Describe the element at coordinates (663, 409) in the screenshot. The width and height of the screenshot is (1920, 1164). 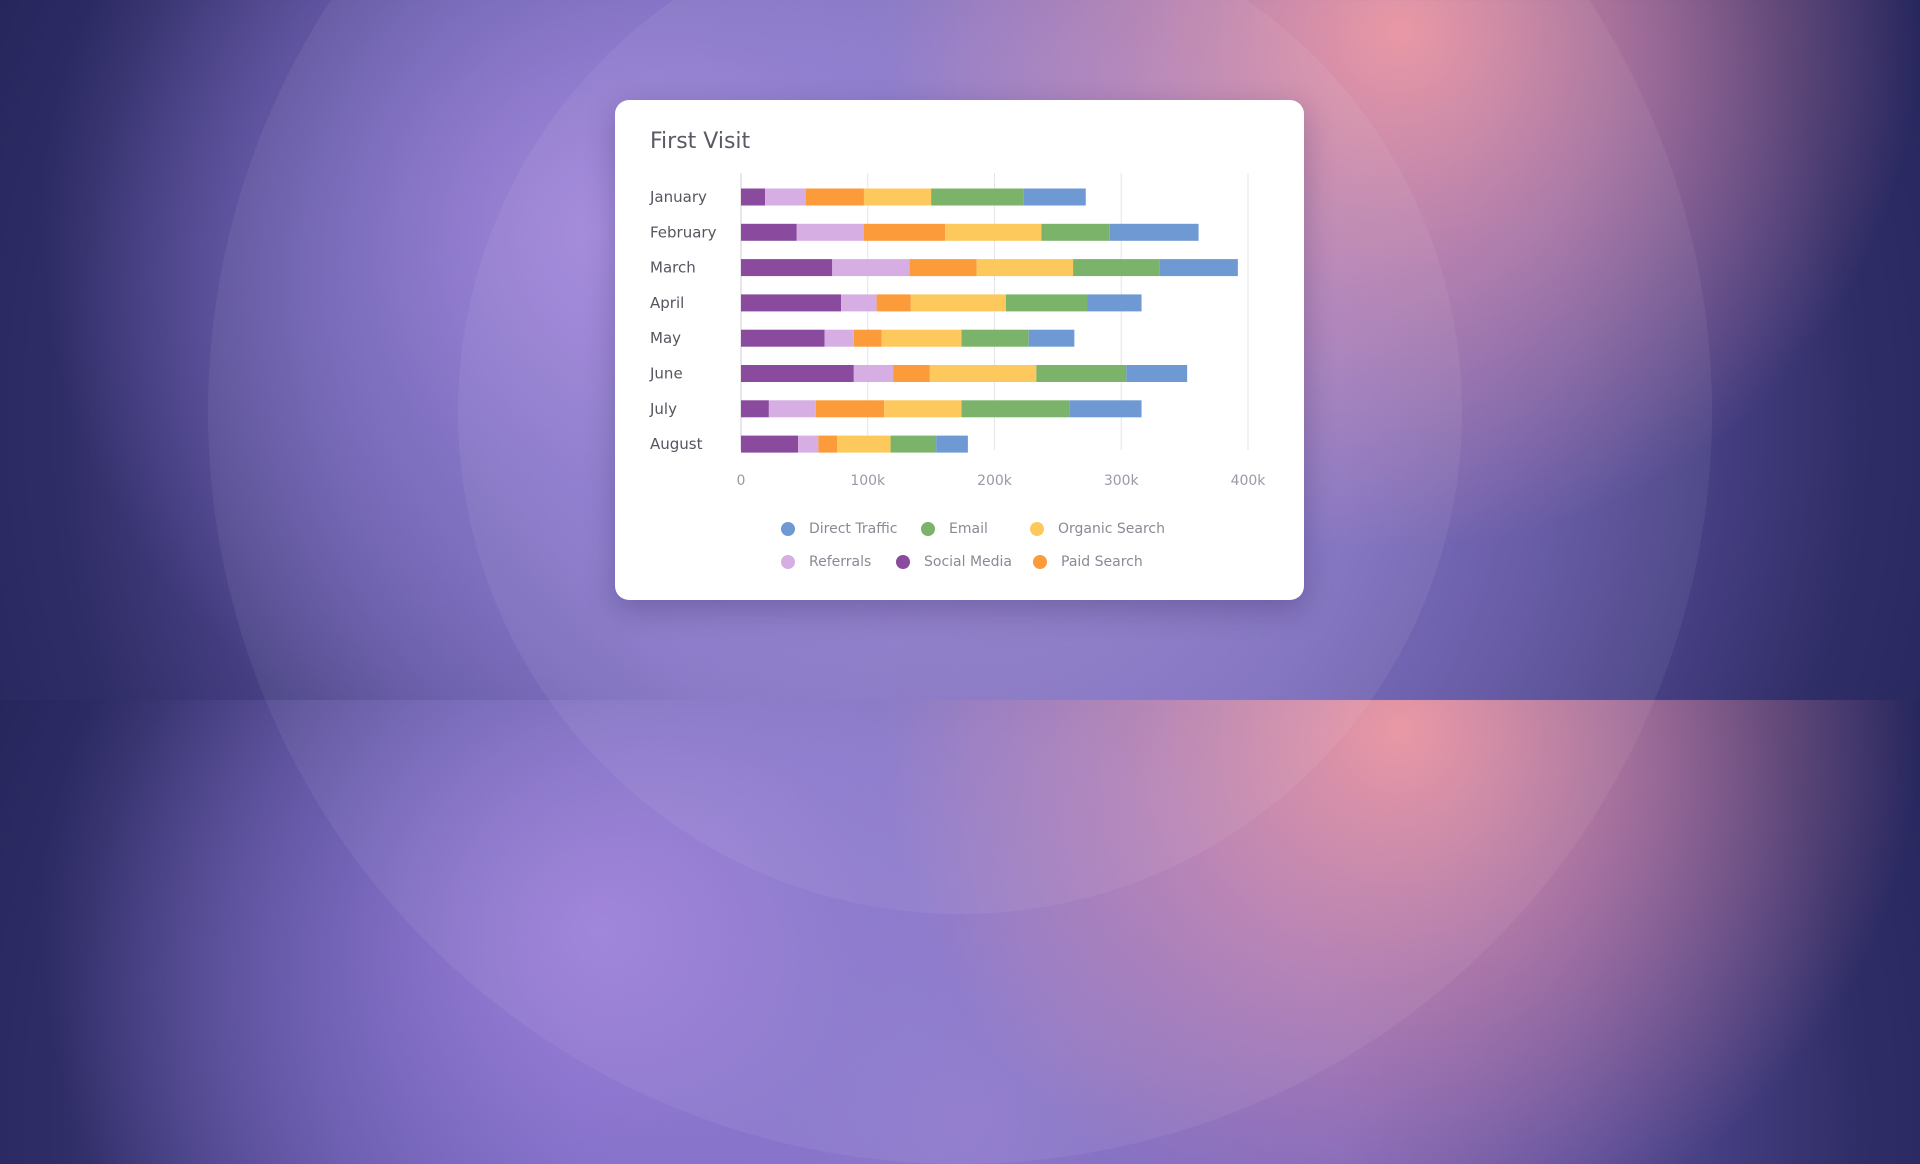
I see `category-label-july: July` at that location.